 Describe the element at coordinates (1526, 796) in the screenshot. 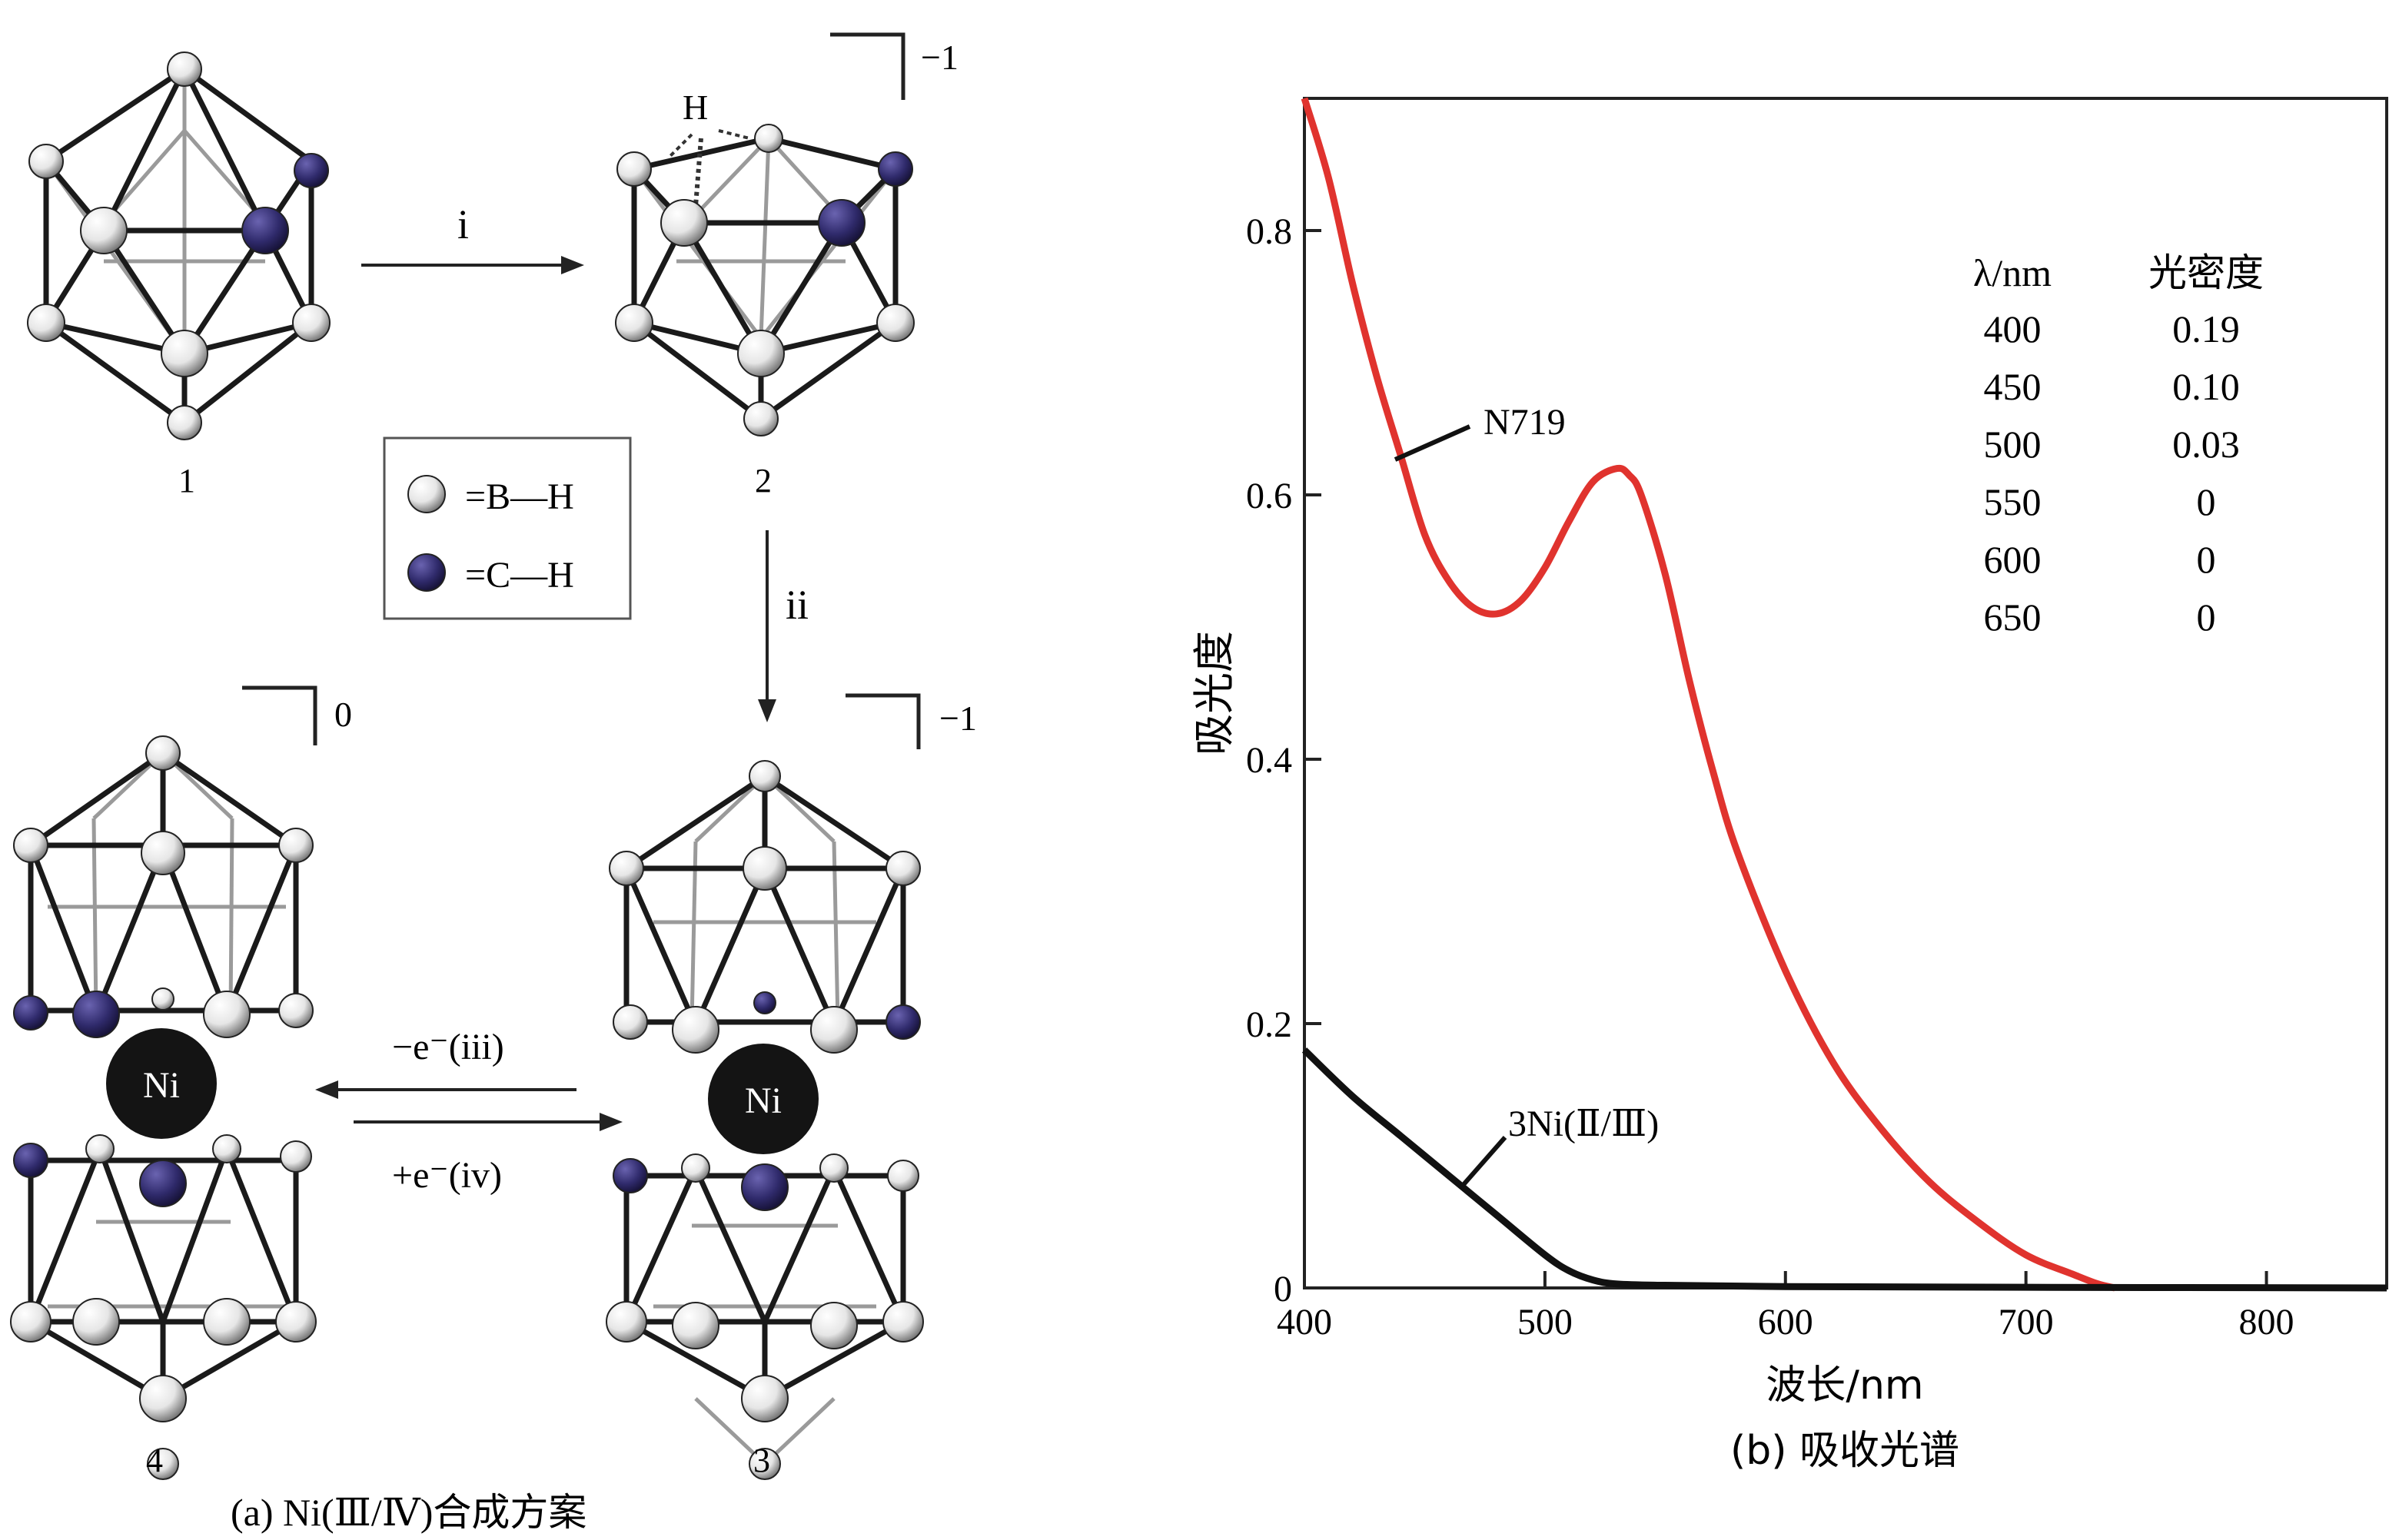

I see `series-annotations: N719 3Ni(Ⅱ/Ⅲ)` at that location.